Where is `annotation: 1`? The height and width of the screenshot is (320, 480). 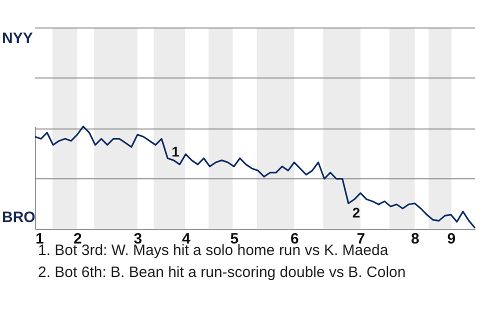
annotation: 1 is located at coordinates (176, 151).